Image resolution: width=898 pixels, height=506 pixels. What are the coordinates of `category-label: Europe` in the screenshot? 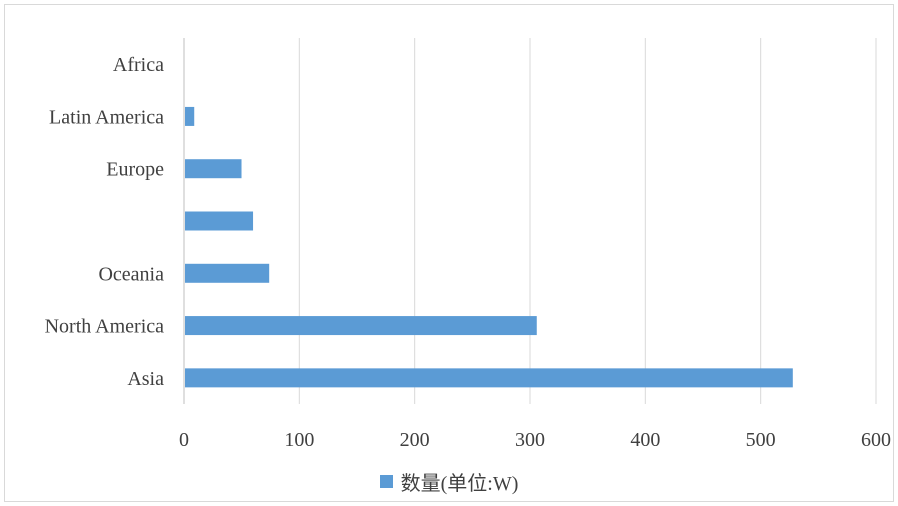 It's located at (135, 170).